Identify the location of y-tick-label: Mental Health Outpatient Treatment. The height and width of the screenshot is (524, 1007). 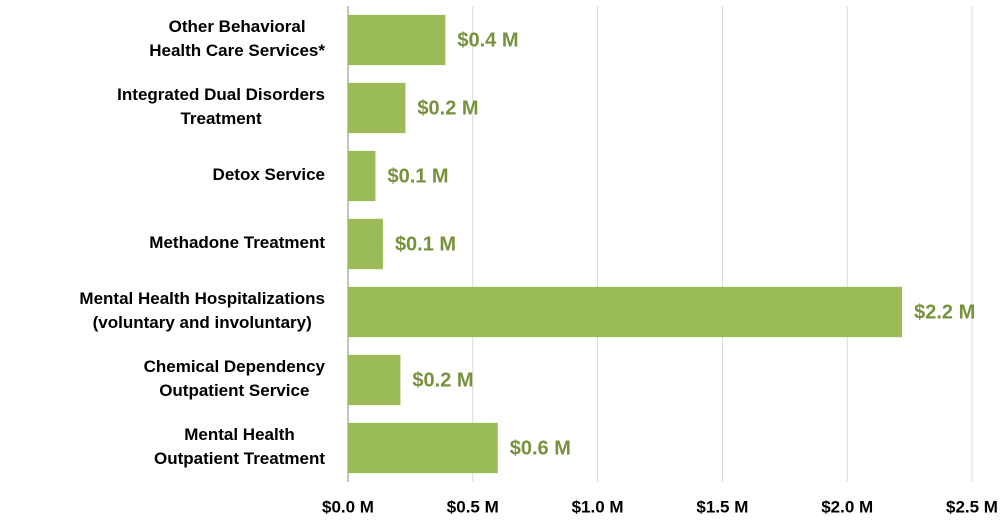
(239, 446).